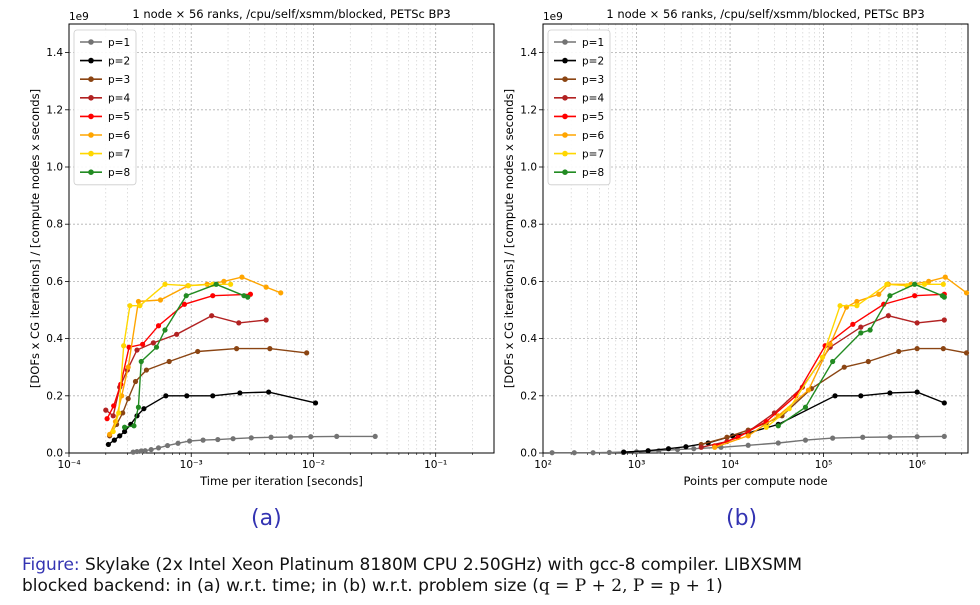 The width and height of the screenshot is (980, 605). I want to click on caption-prefix: Figure:, so click(51, 565).